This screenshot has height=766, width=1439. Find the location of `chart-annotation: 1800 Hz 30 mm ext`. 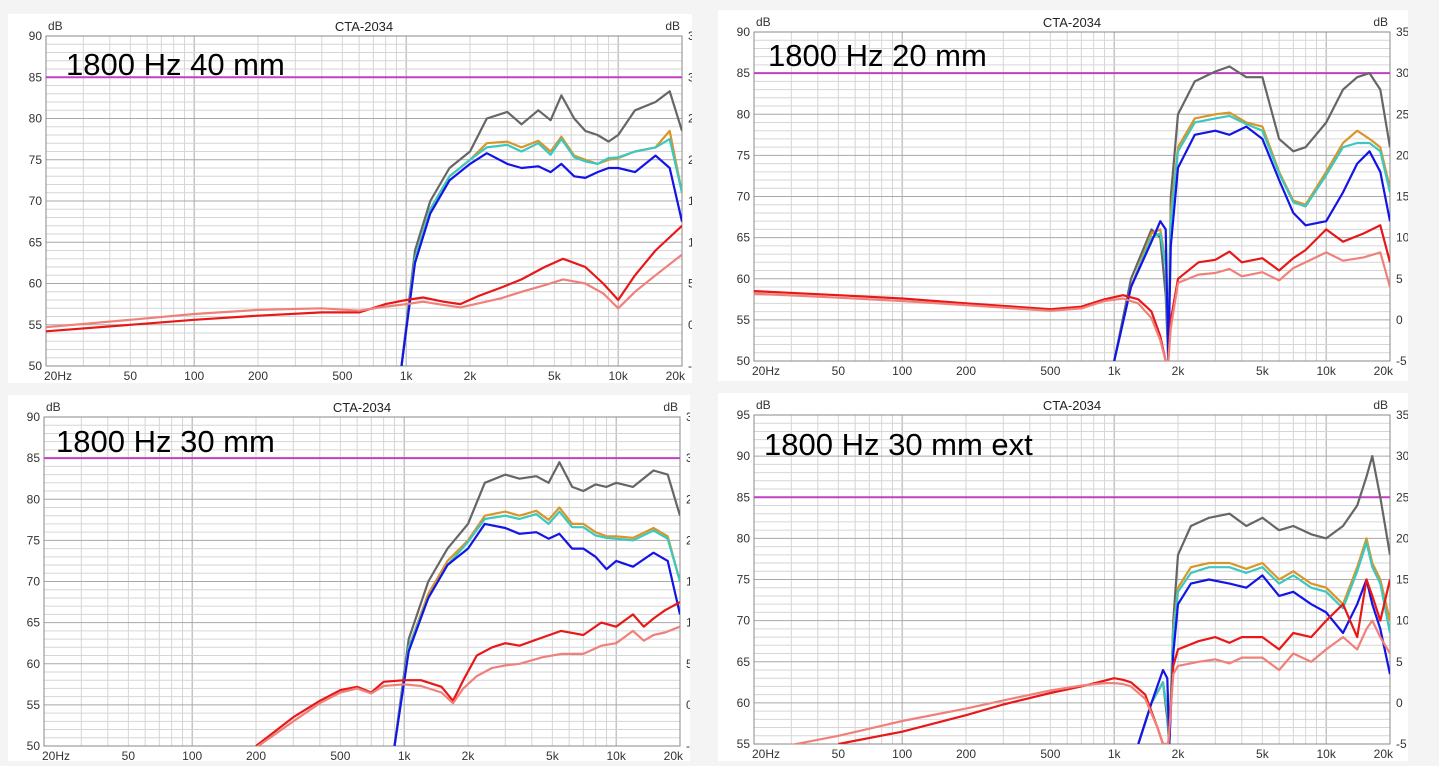

chart-annotation: 1800 Hz 30 mm ext is located at coordinates (898, 444).